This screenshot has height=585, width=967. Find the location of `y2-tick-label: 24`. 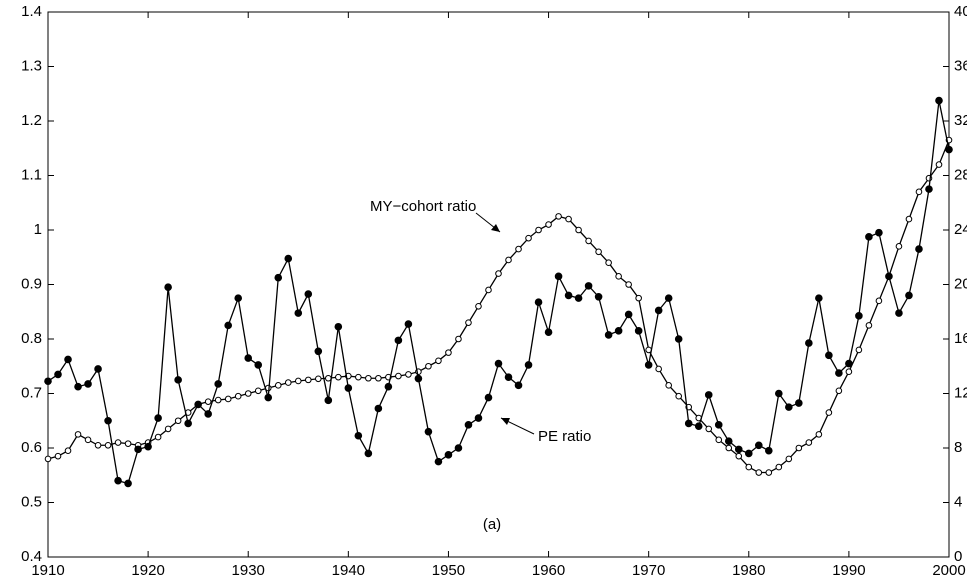

y2-tick-label: 24 is located at coordinates (960, 229).